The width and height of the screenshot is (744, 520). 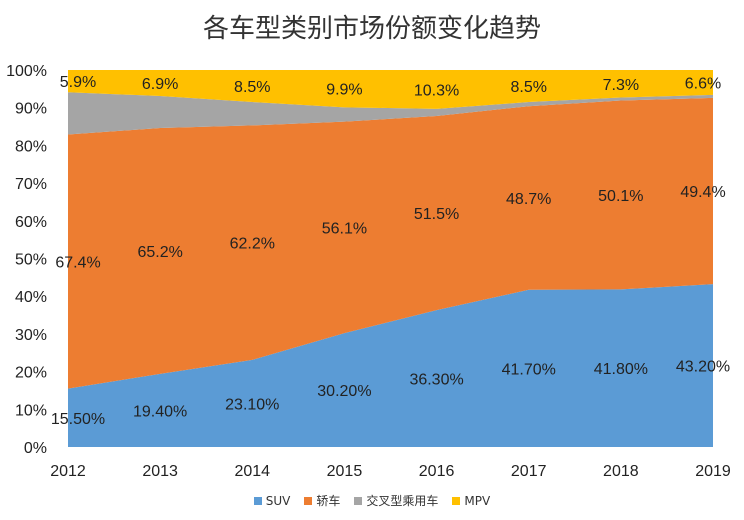 I want to click on legend-label: 交叉型乘用车, so click(x=402, y=501).